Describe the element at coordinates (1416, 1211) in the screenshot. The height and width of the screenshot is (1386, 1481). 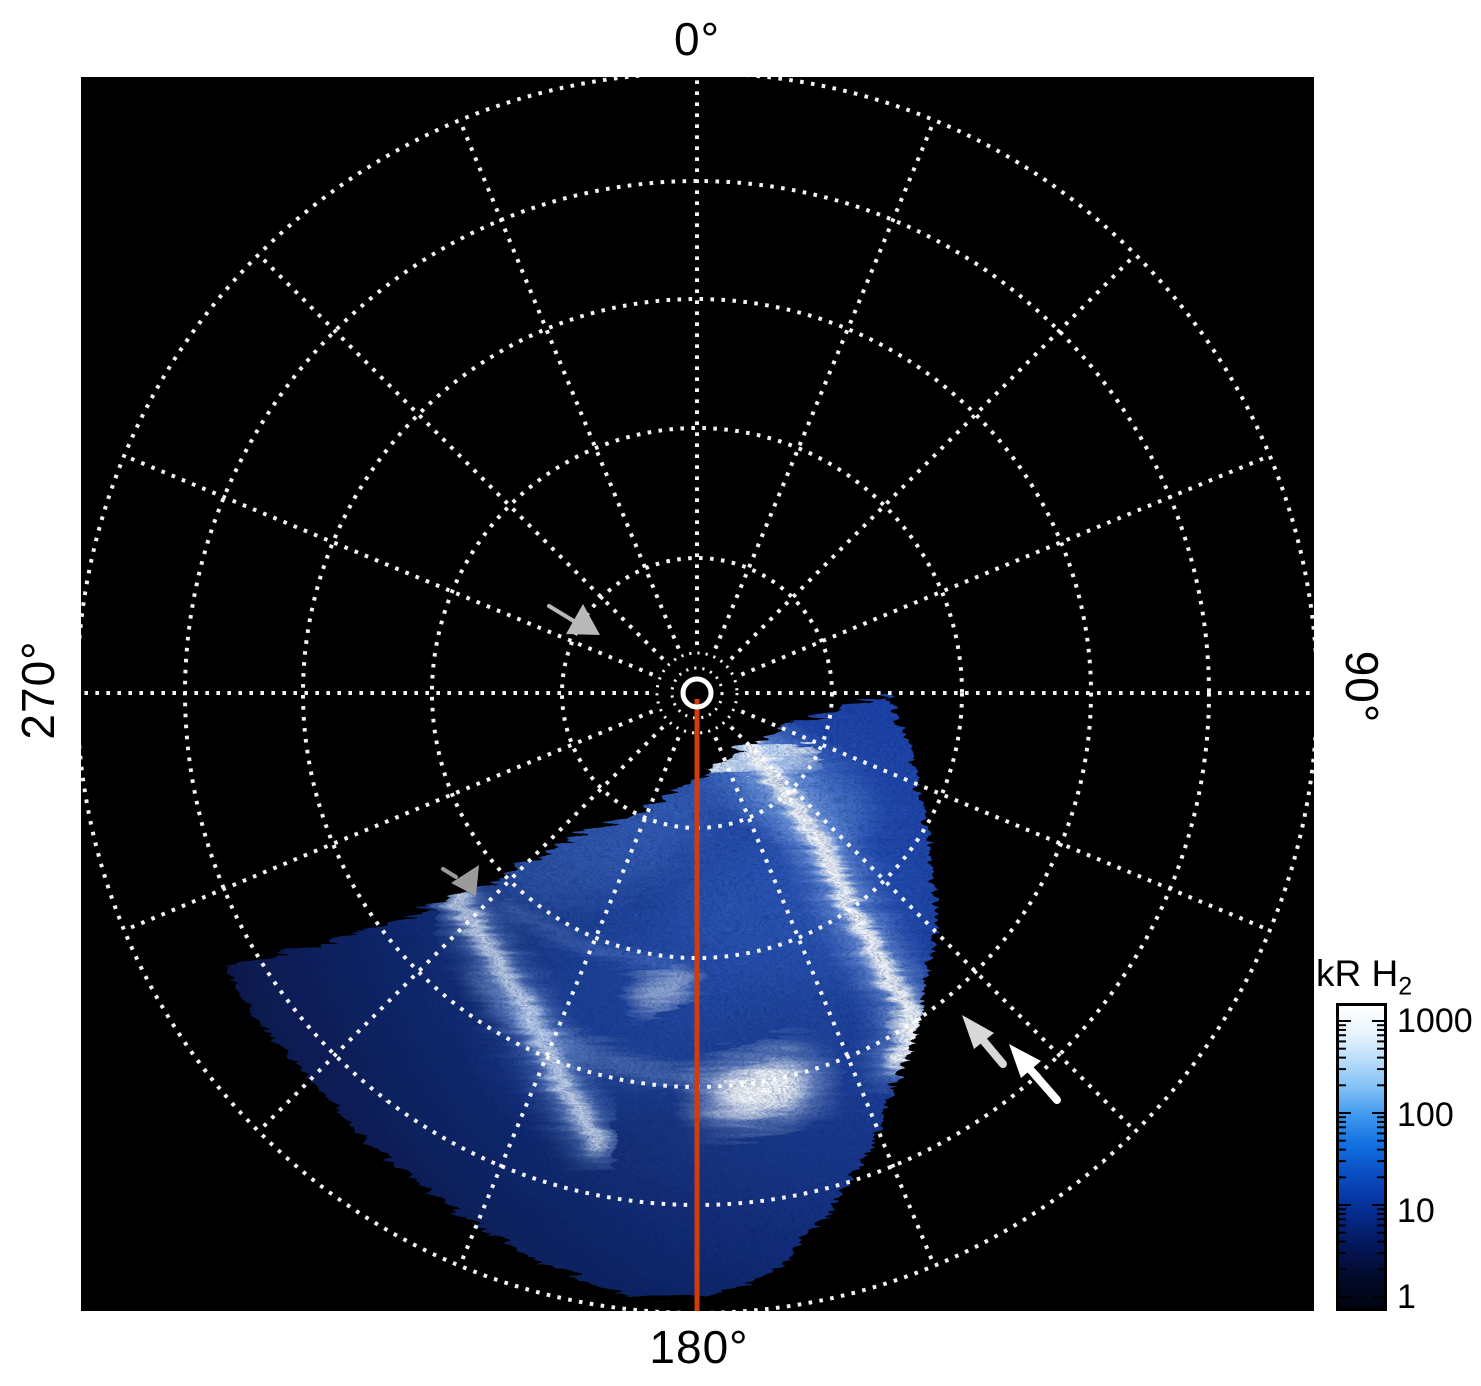
I see `colorbar-tick-label-10: 10` at that location.